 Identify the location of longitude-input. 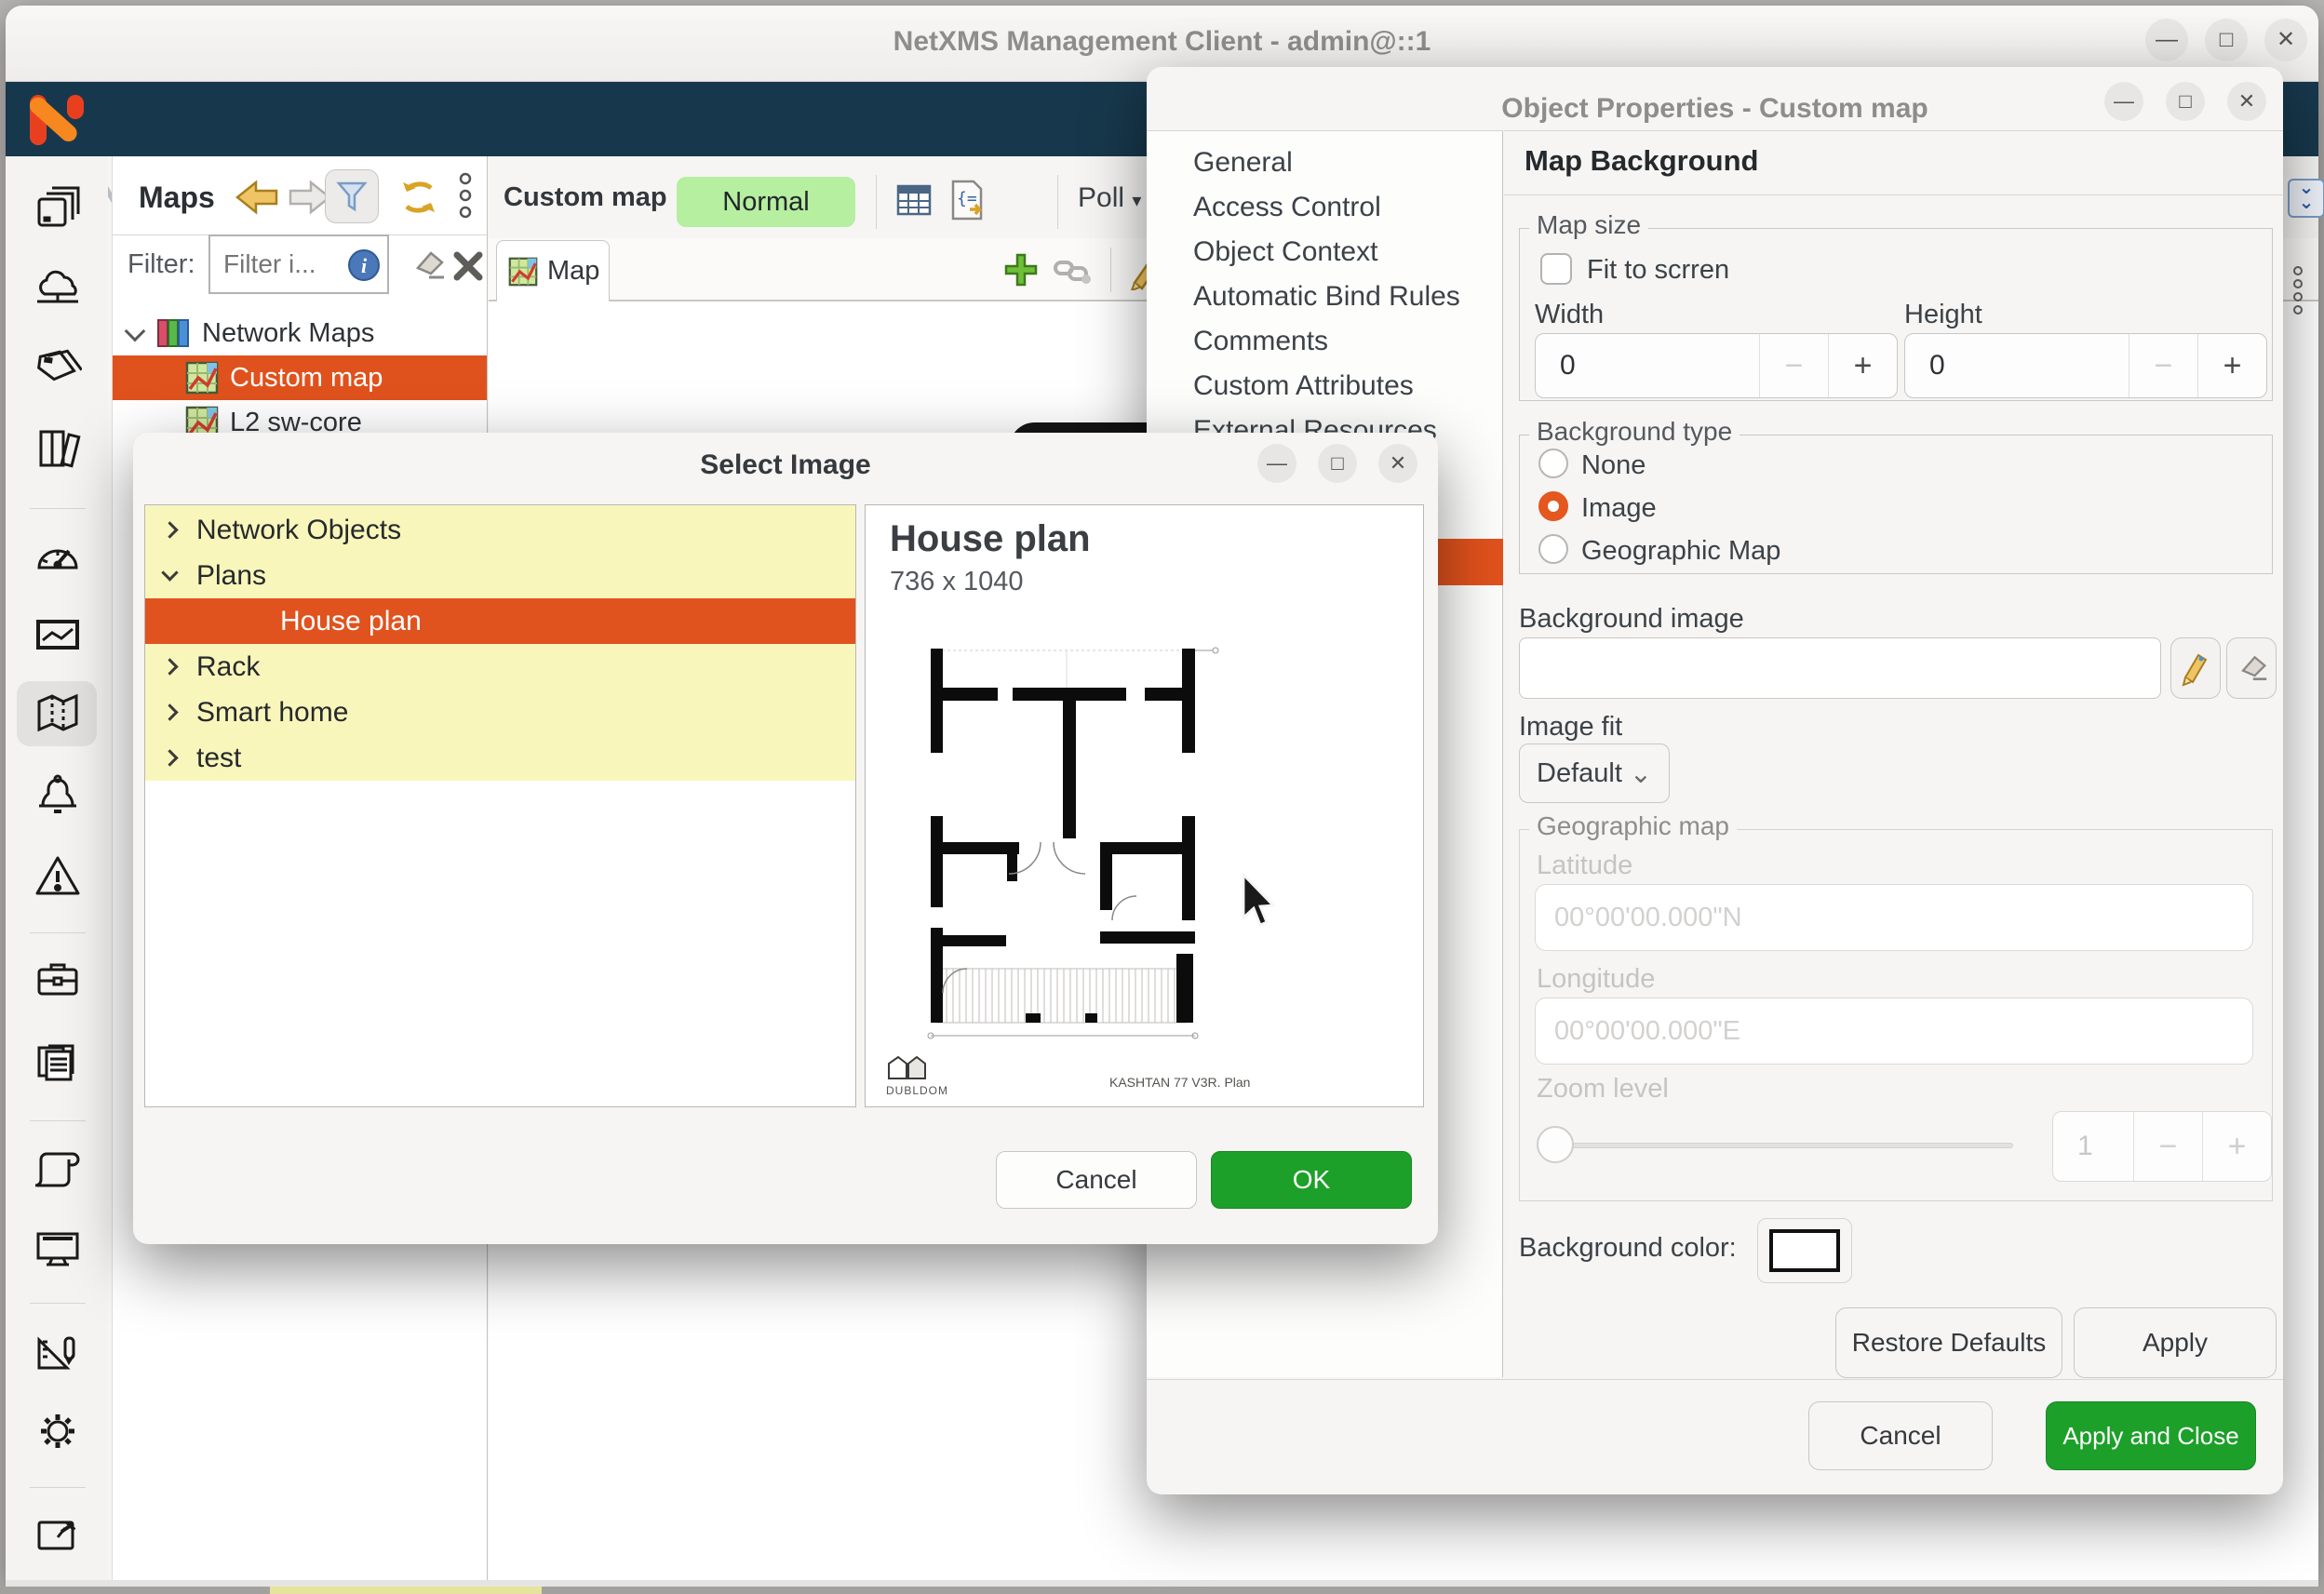
(1894, 1031).